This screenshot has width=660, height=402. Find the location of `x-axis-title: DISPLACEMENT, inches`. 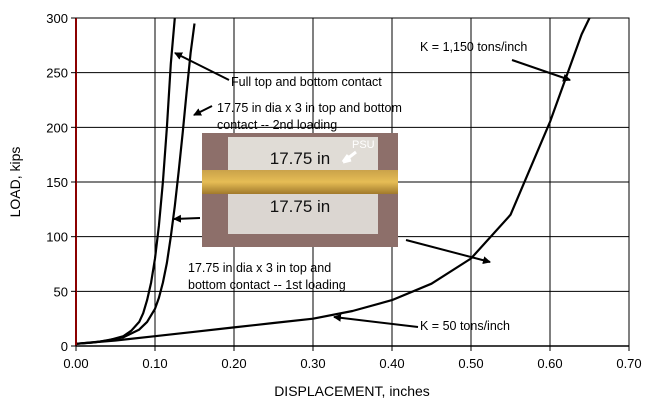

x-axis-title: DISPLACEMENT, inches is located at coordinates (352, 391).